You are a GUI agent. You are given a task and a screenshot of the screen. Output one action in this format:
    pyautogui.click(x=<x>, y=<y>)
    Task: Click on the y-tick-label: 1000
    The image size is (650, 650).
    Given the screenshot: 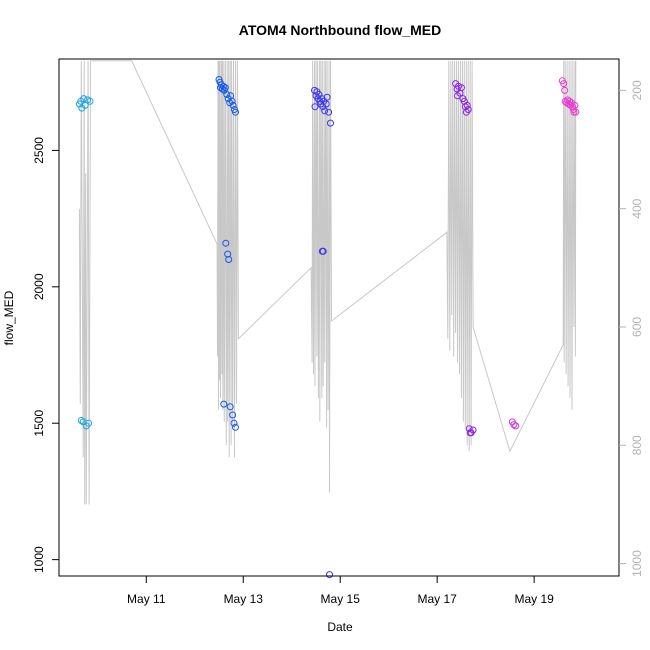 What is the action you would take?
    pyautogui.click(x=39, y=559)
    